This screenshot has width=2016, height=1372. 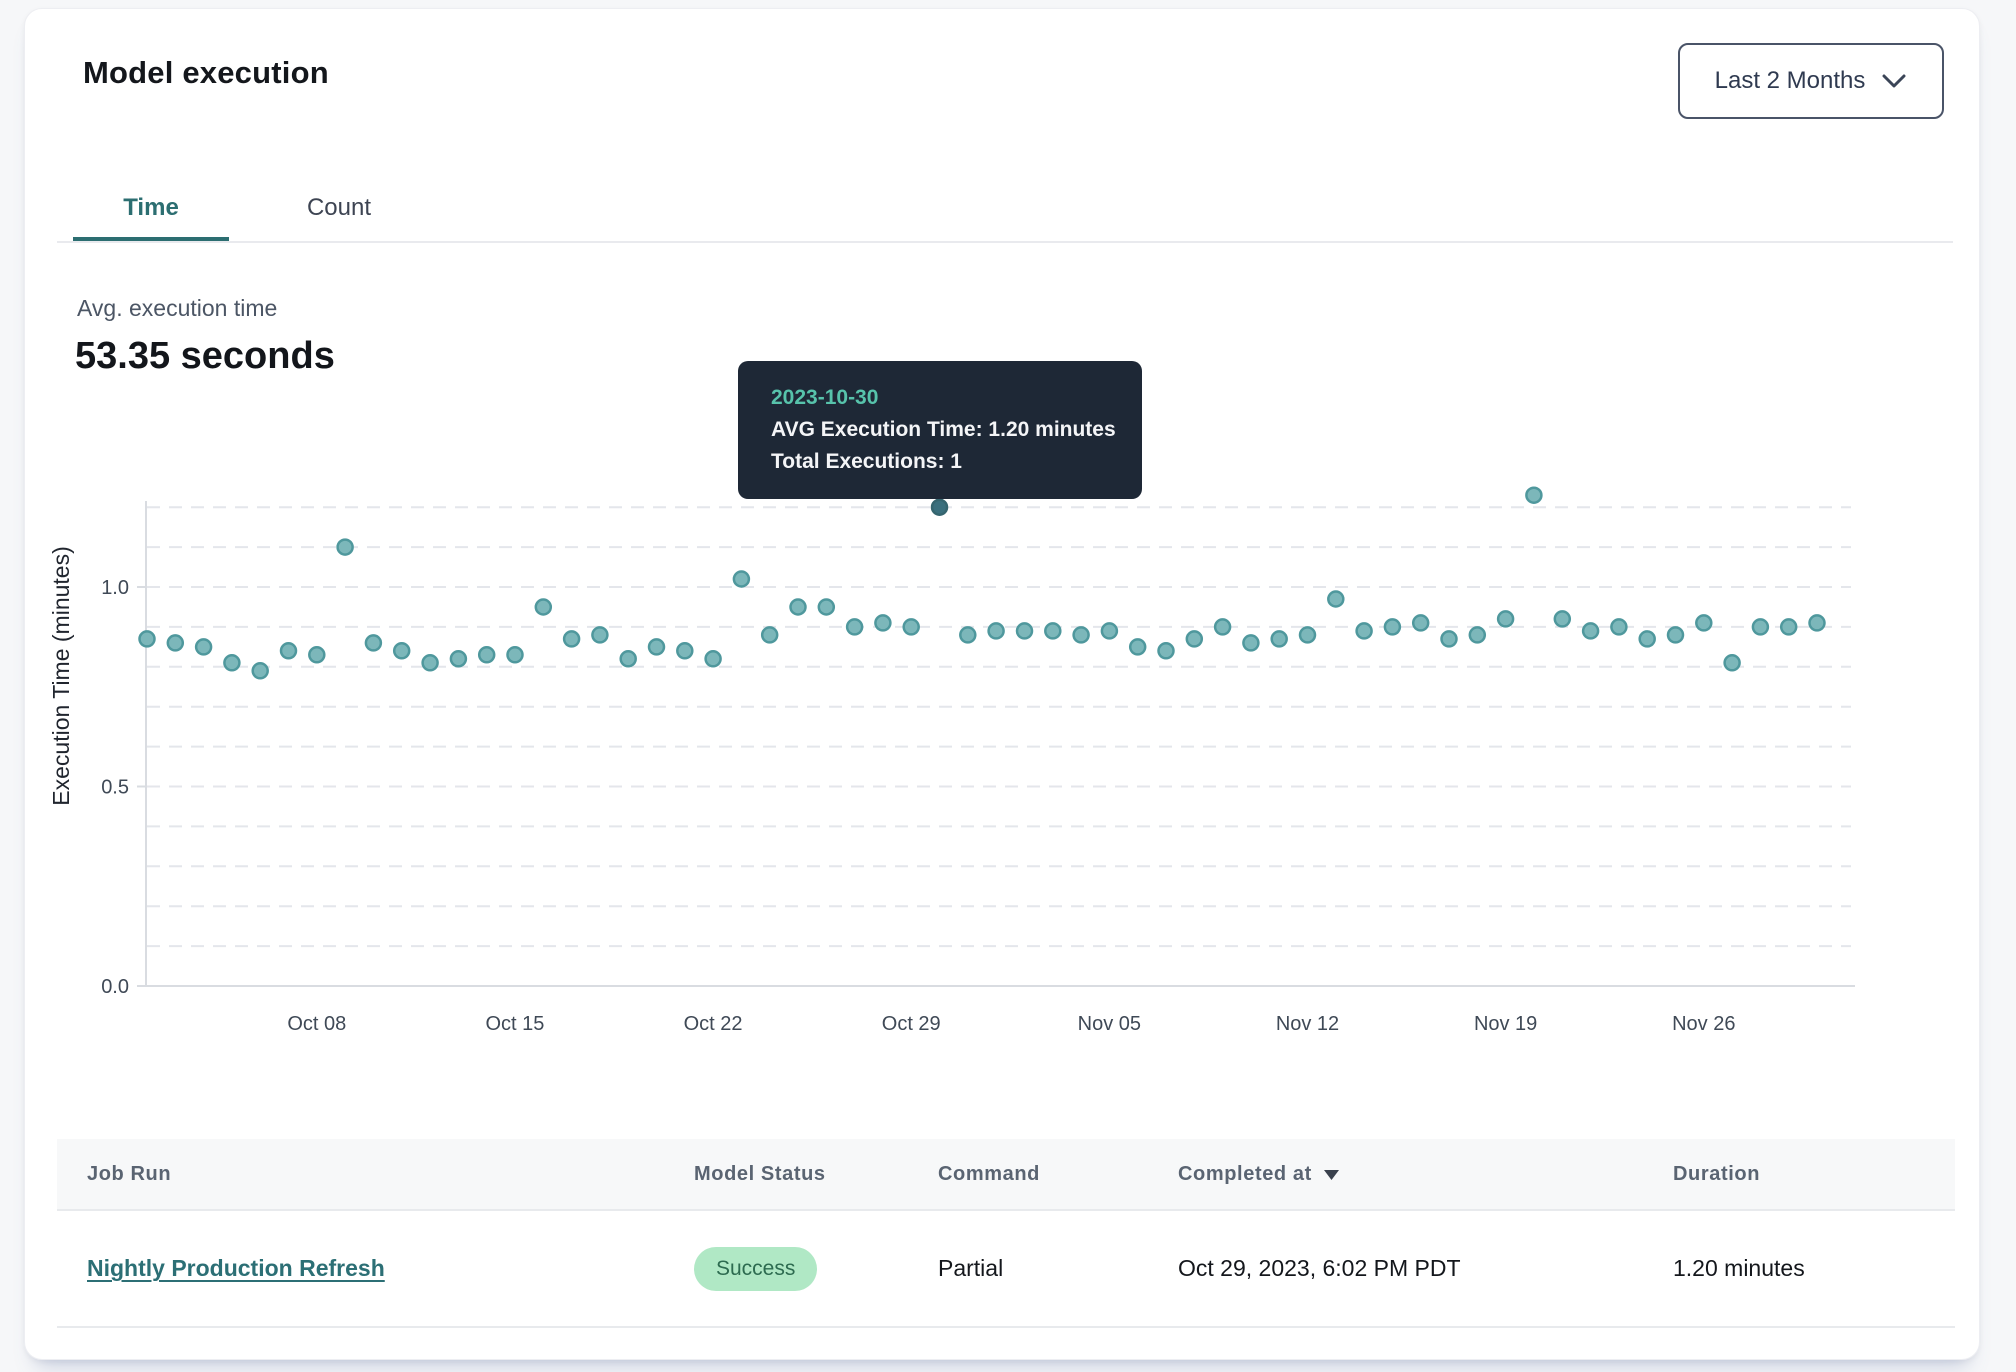 What do you see at coordinates (316, 1024) in the screenshot?
I see `x-tick-label: Oct 08` at bounding box center [316, 1024].